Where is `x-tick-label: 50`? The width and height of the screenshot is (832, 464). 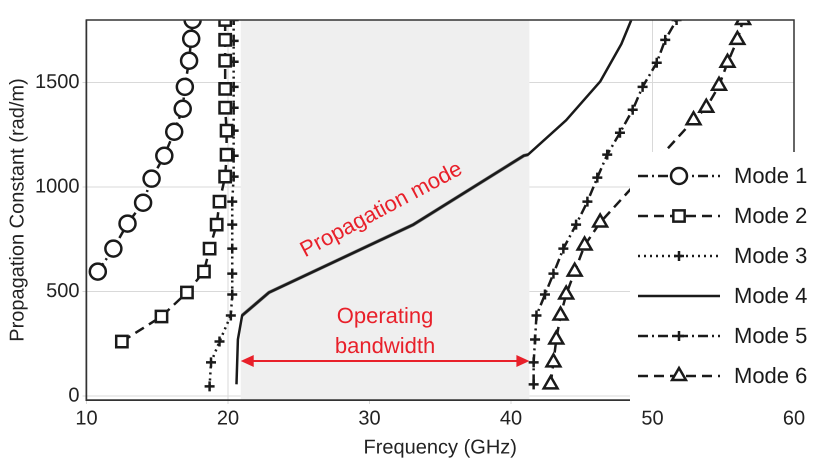
x-tick-label: 50 is located at coordinates (652, 419).